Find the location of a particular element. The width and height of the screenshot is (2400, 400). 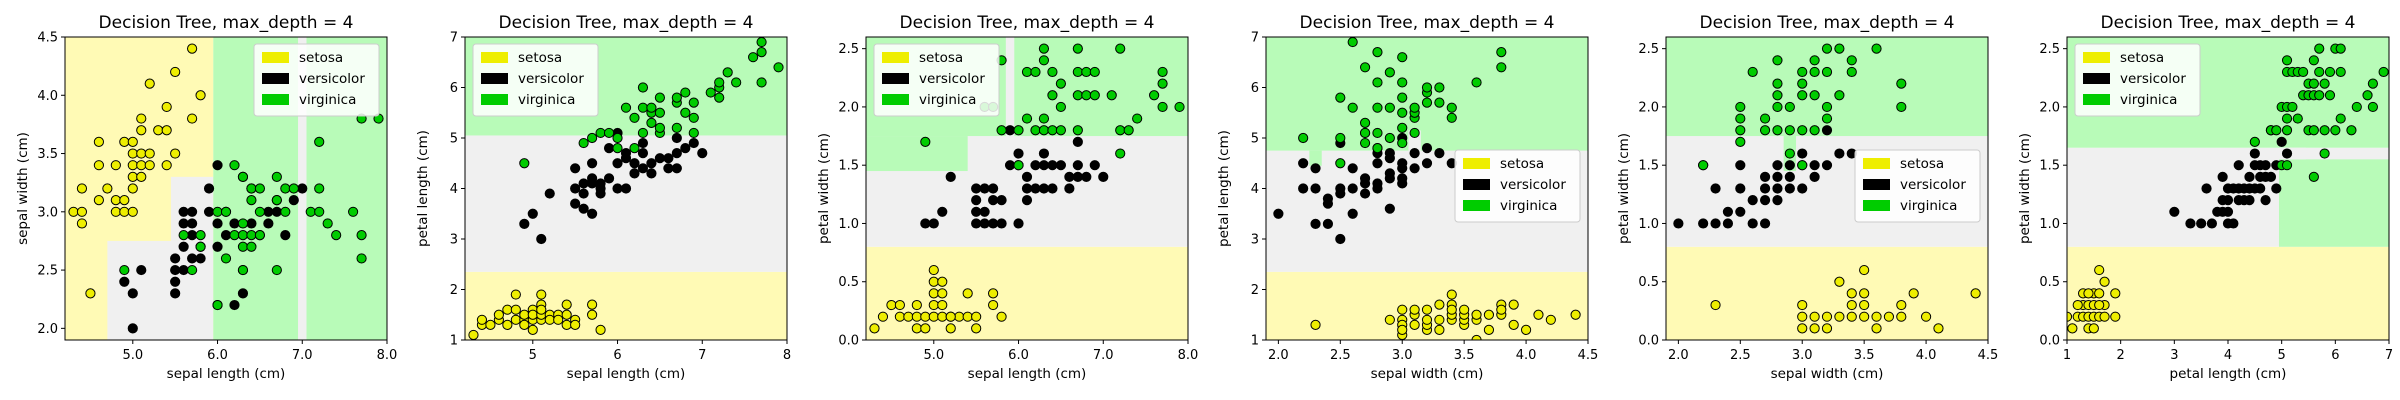

y-tick-label: 3.0 is located at coordinates (47, 212).